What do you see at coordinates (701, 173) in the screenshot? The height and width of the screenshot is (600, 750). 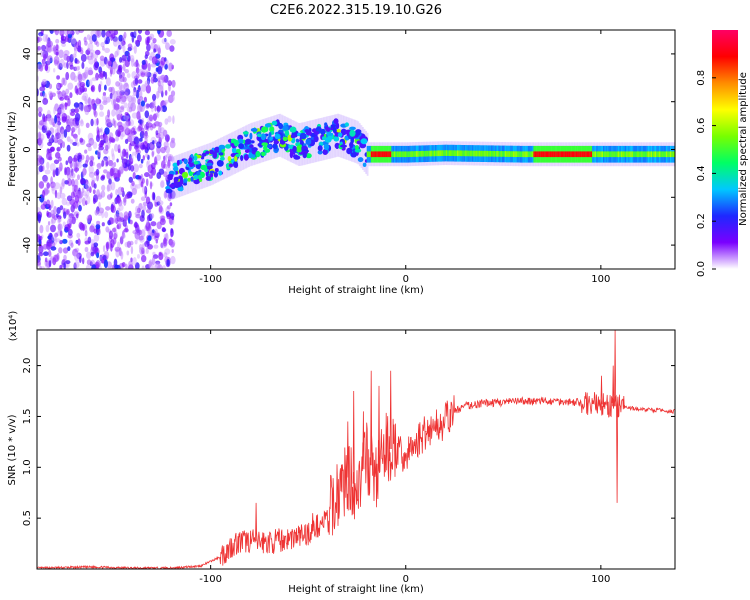 I see `colorbar-tick-label: 0.4` at bounding box center [701, 173].